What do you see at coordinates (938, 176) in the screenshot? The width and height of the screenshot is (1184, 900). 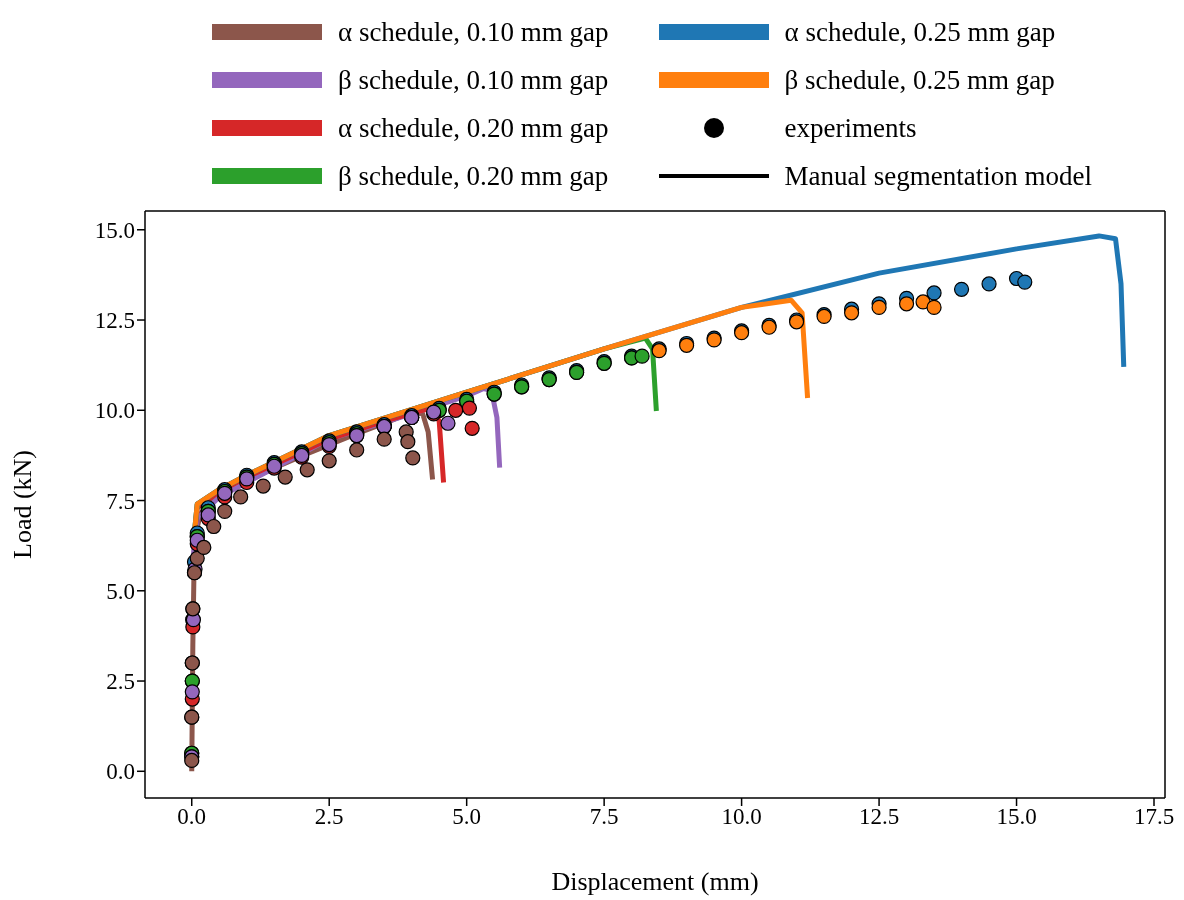 I see `legend-label: Manual segmentation model` at bounding box center [938, 176].